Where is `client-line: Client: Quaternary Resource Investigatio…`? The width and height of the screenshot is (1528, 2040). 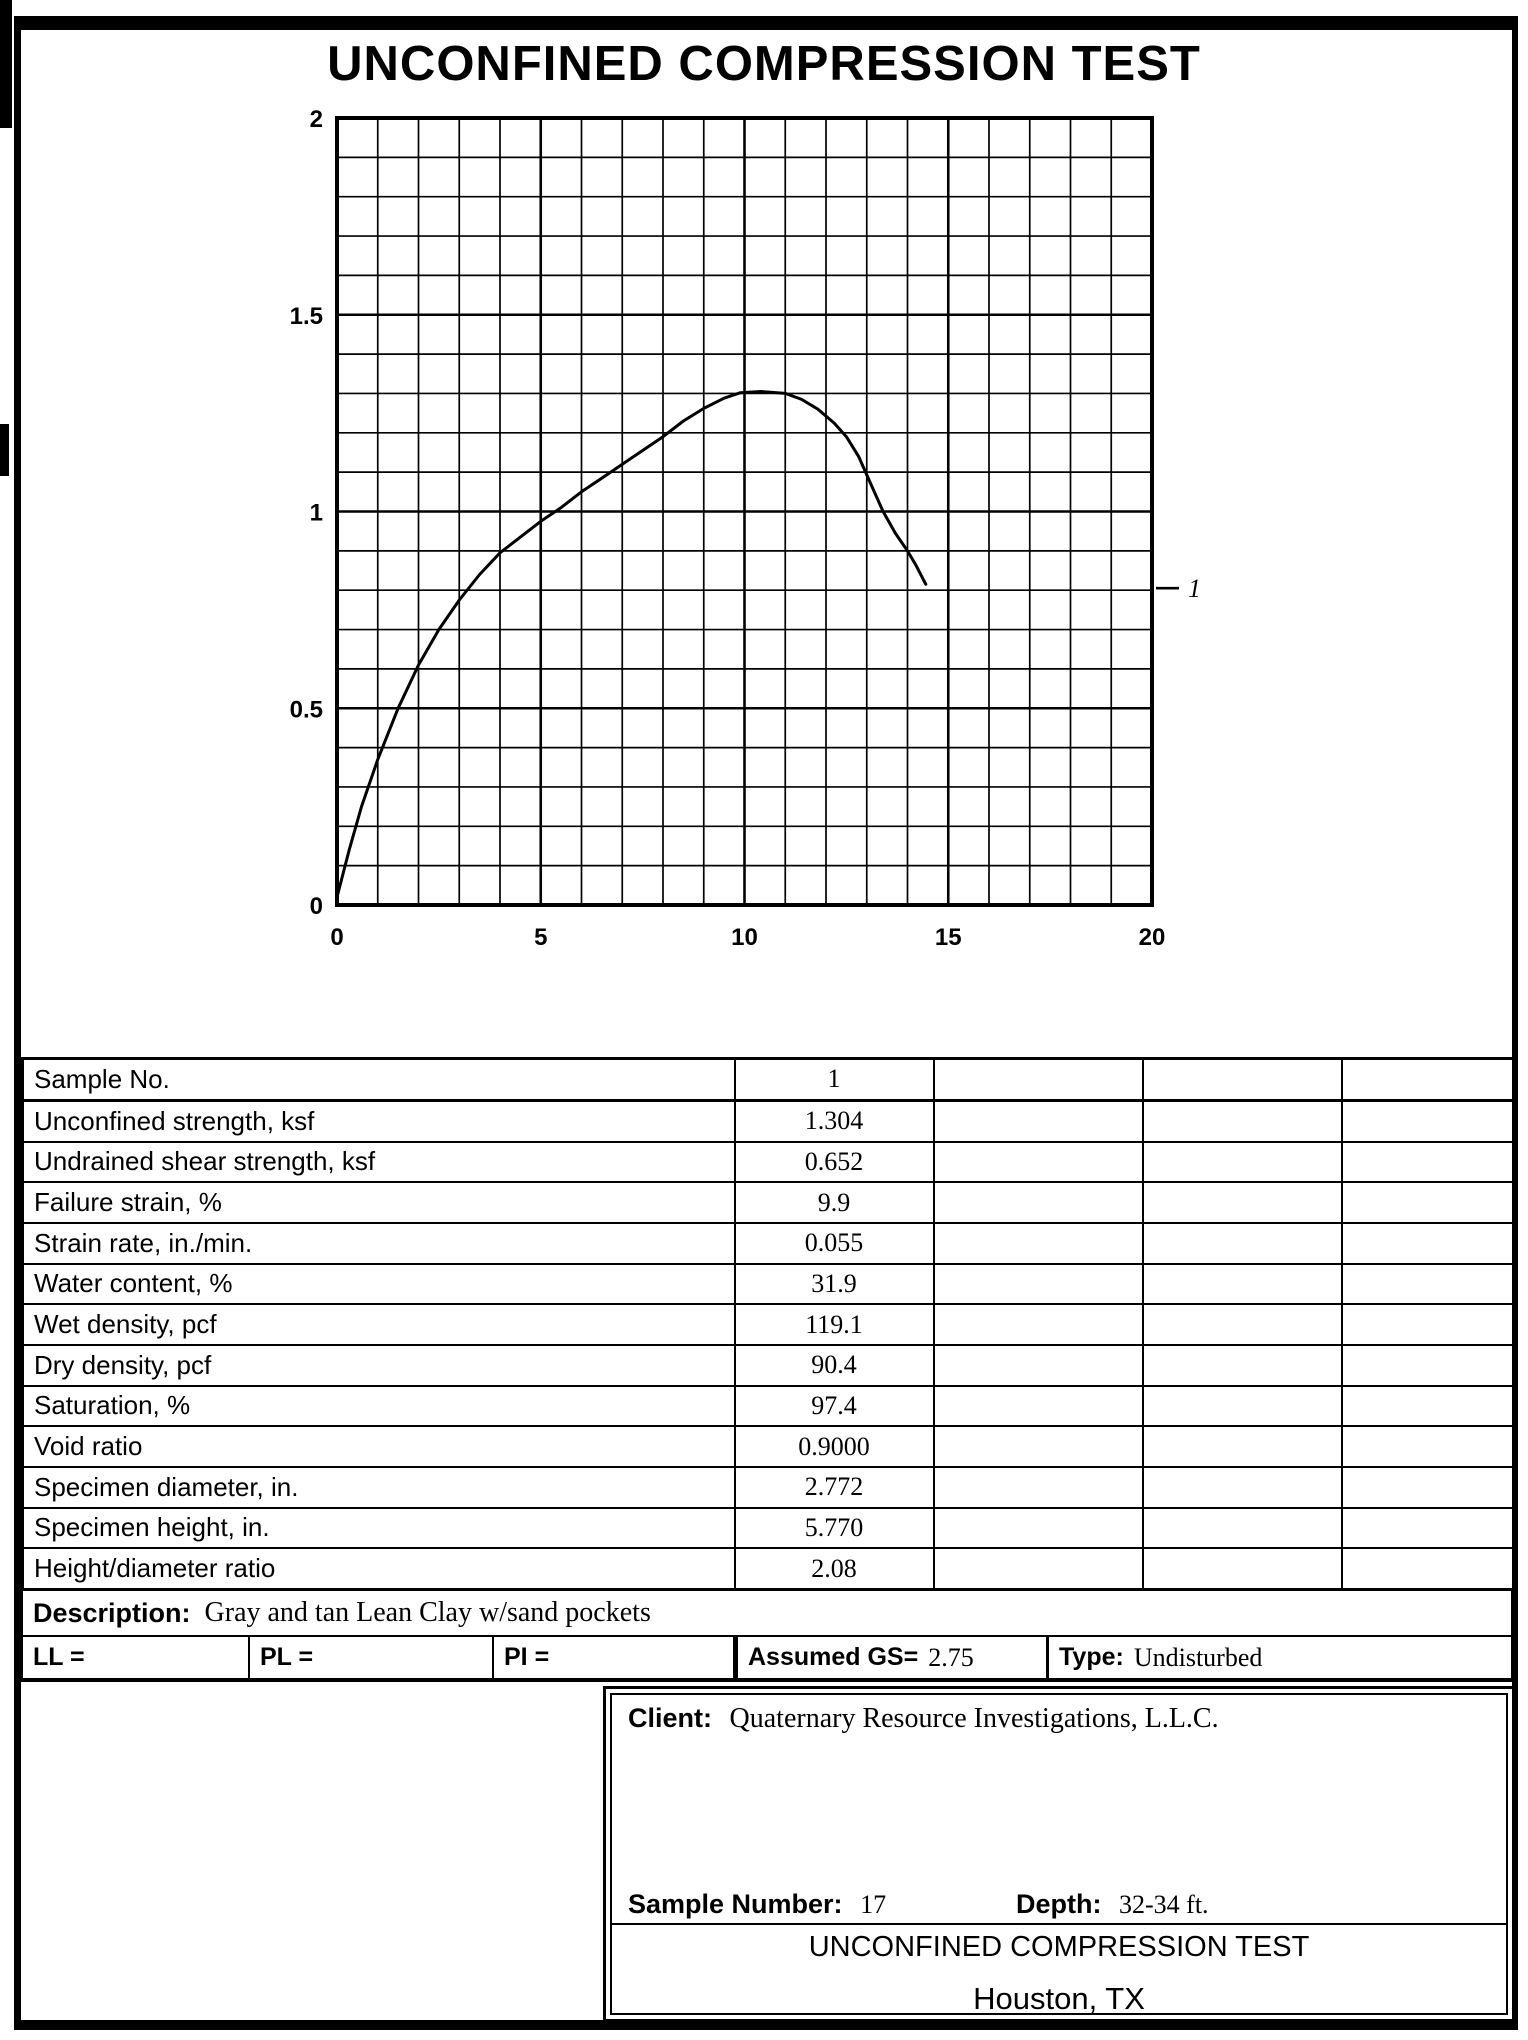
client-line: Client: Quaternary Resource Investigatio… is located at coordinates (923, 1719).